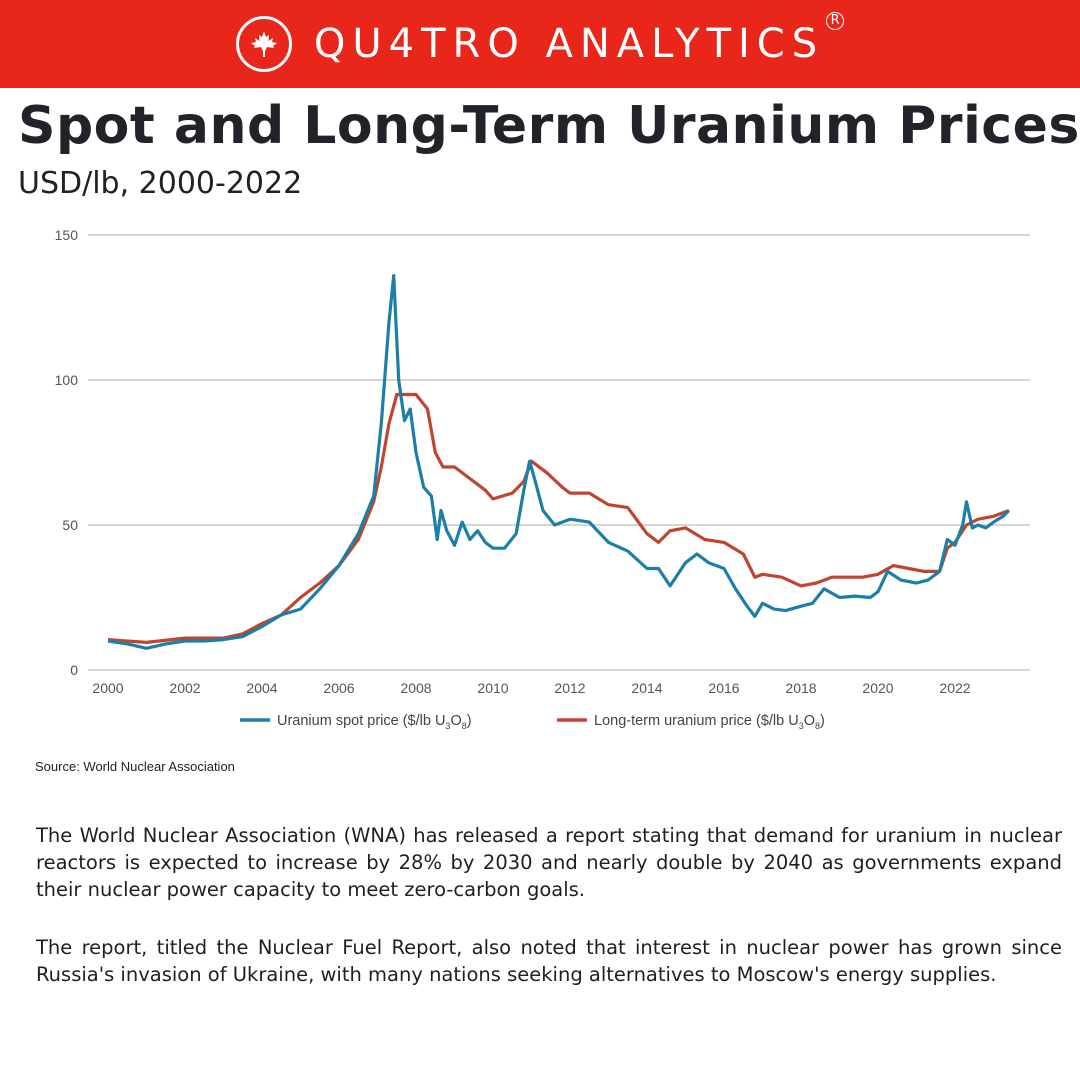 Image resolution: width=1080 pixels, height=1080 pixels. I want to click on x-tick-label: 2012, so click(569, 688).